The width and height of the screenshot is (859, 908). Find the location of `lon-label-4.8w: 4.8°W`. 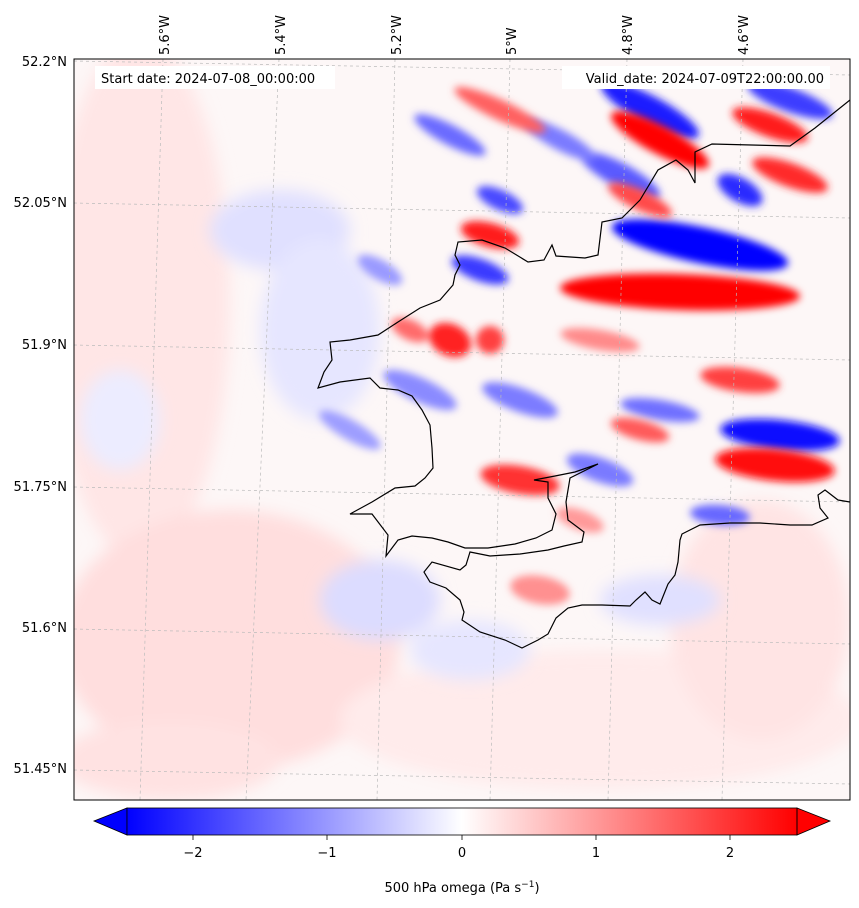

lon-label-4.8w: 4.8°W is located at coordinates (628, 35).